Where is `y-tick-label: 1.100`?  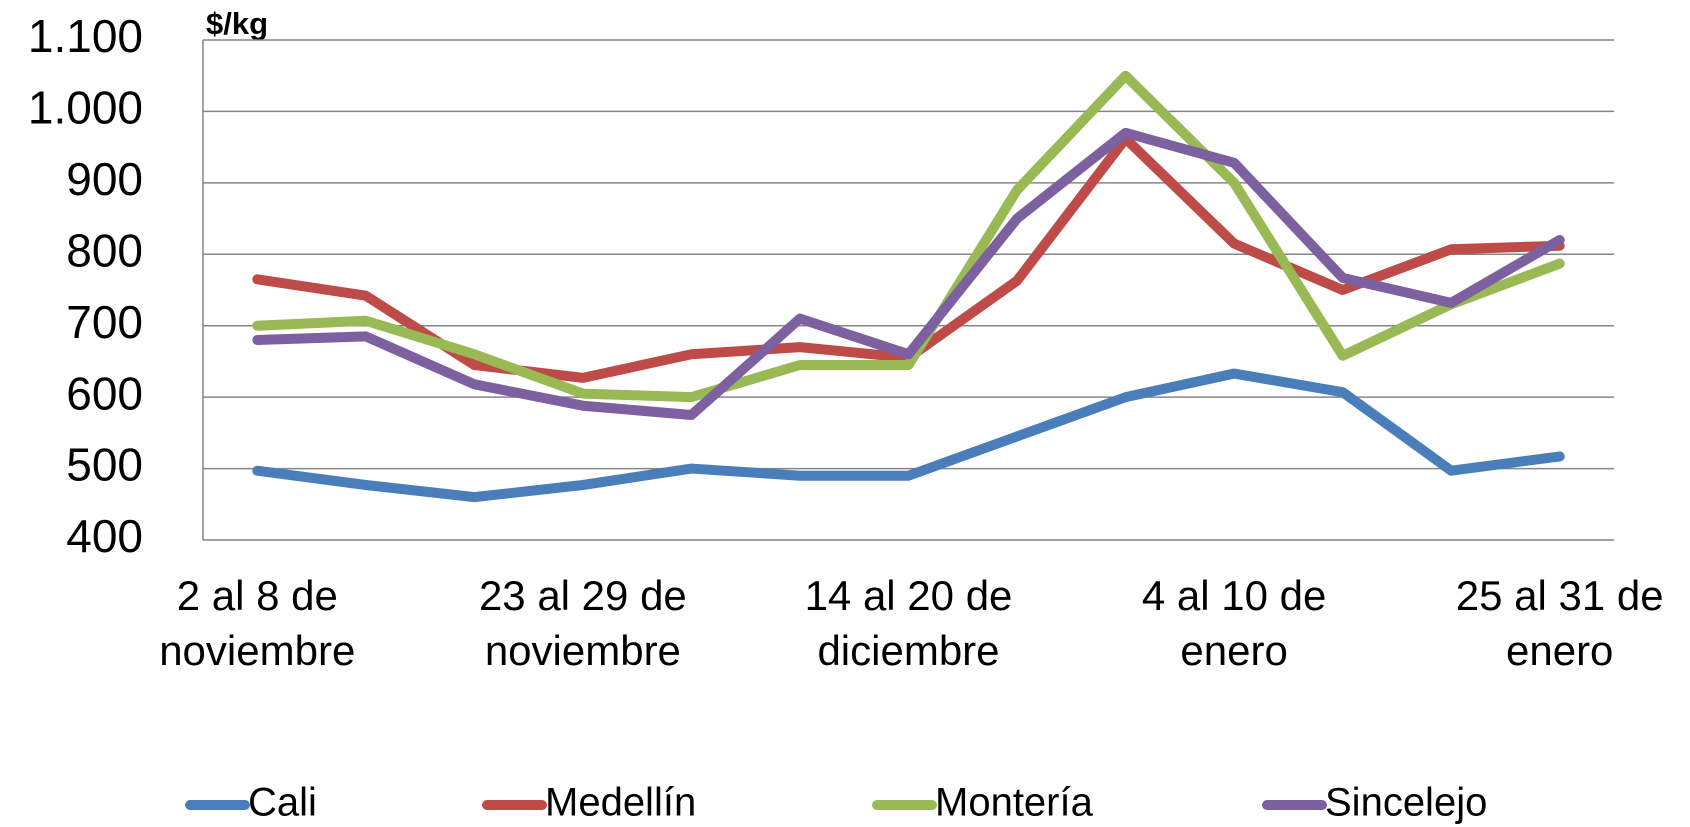
y-tick-label: 1.100 is located at coordinates (85, 36).